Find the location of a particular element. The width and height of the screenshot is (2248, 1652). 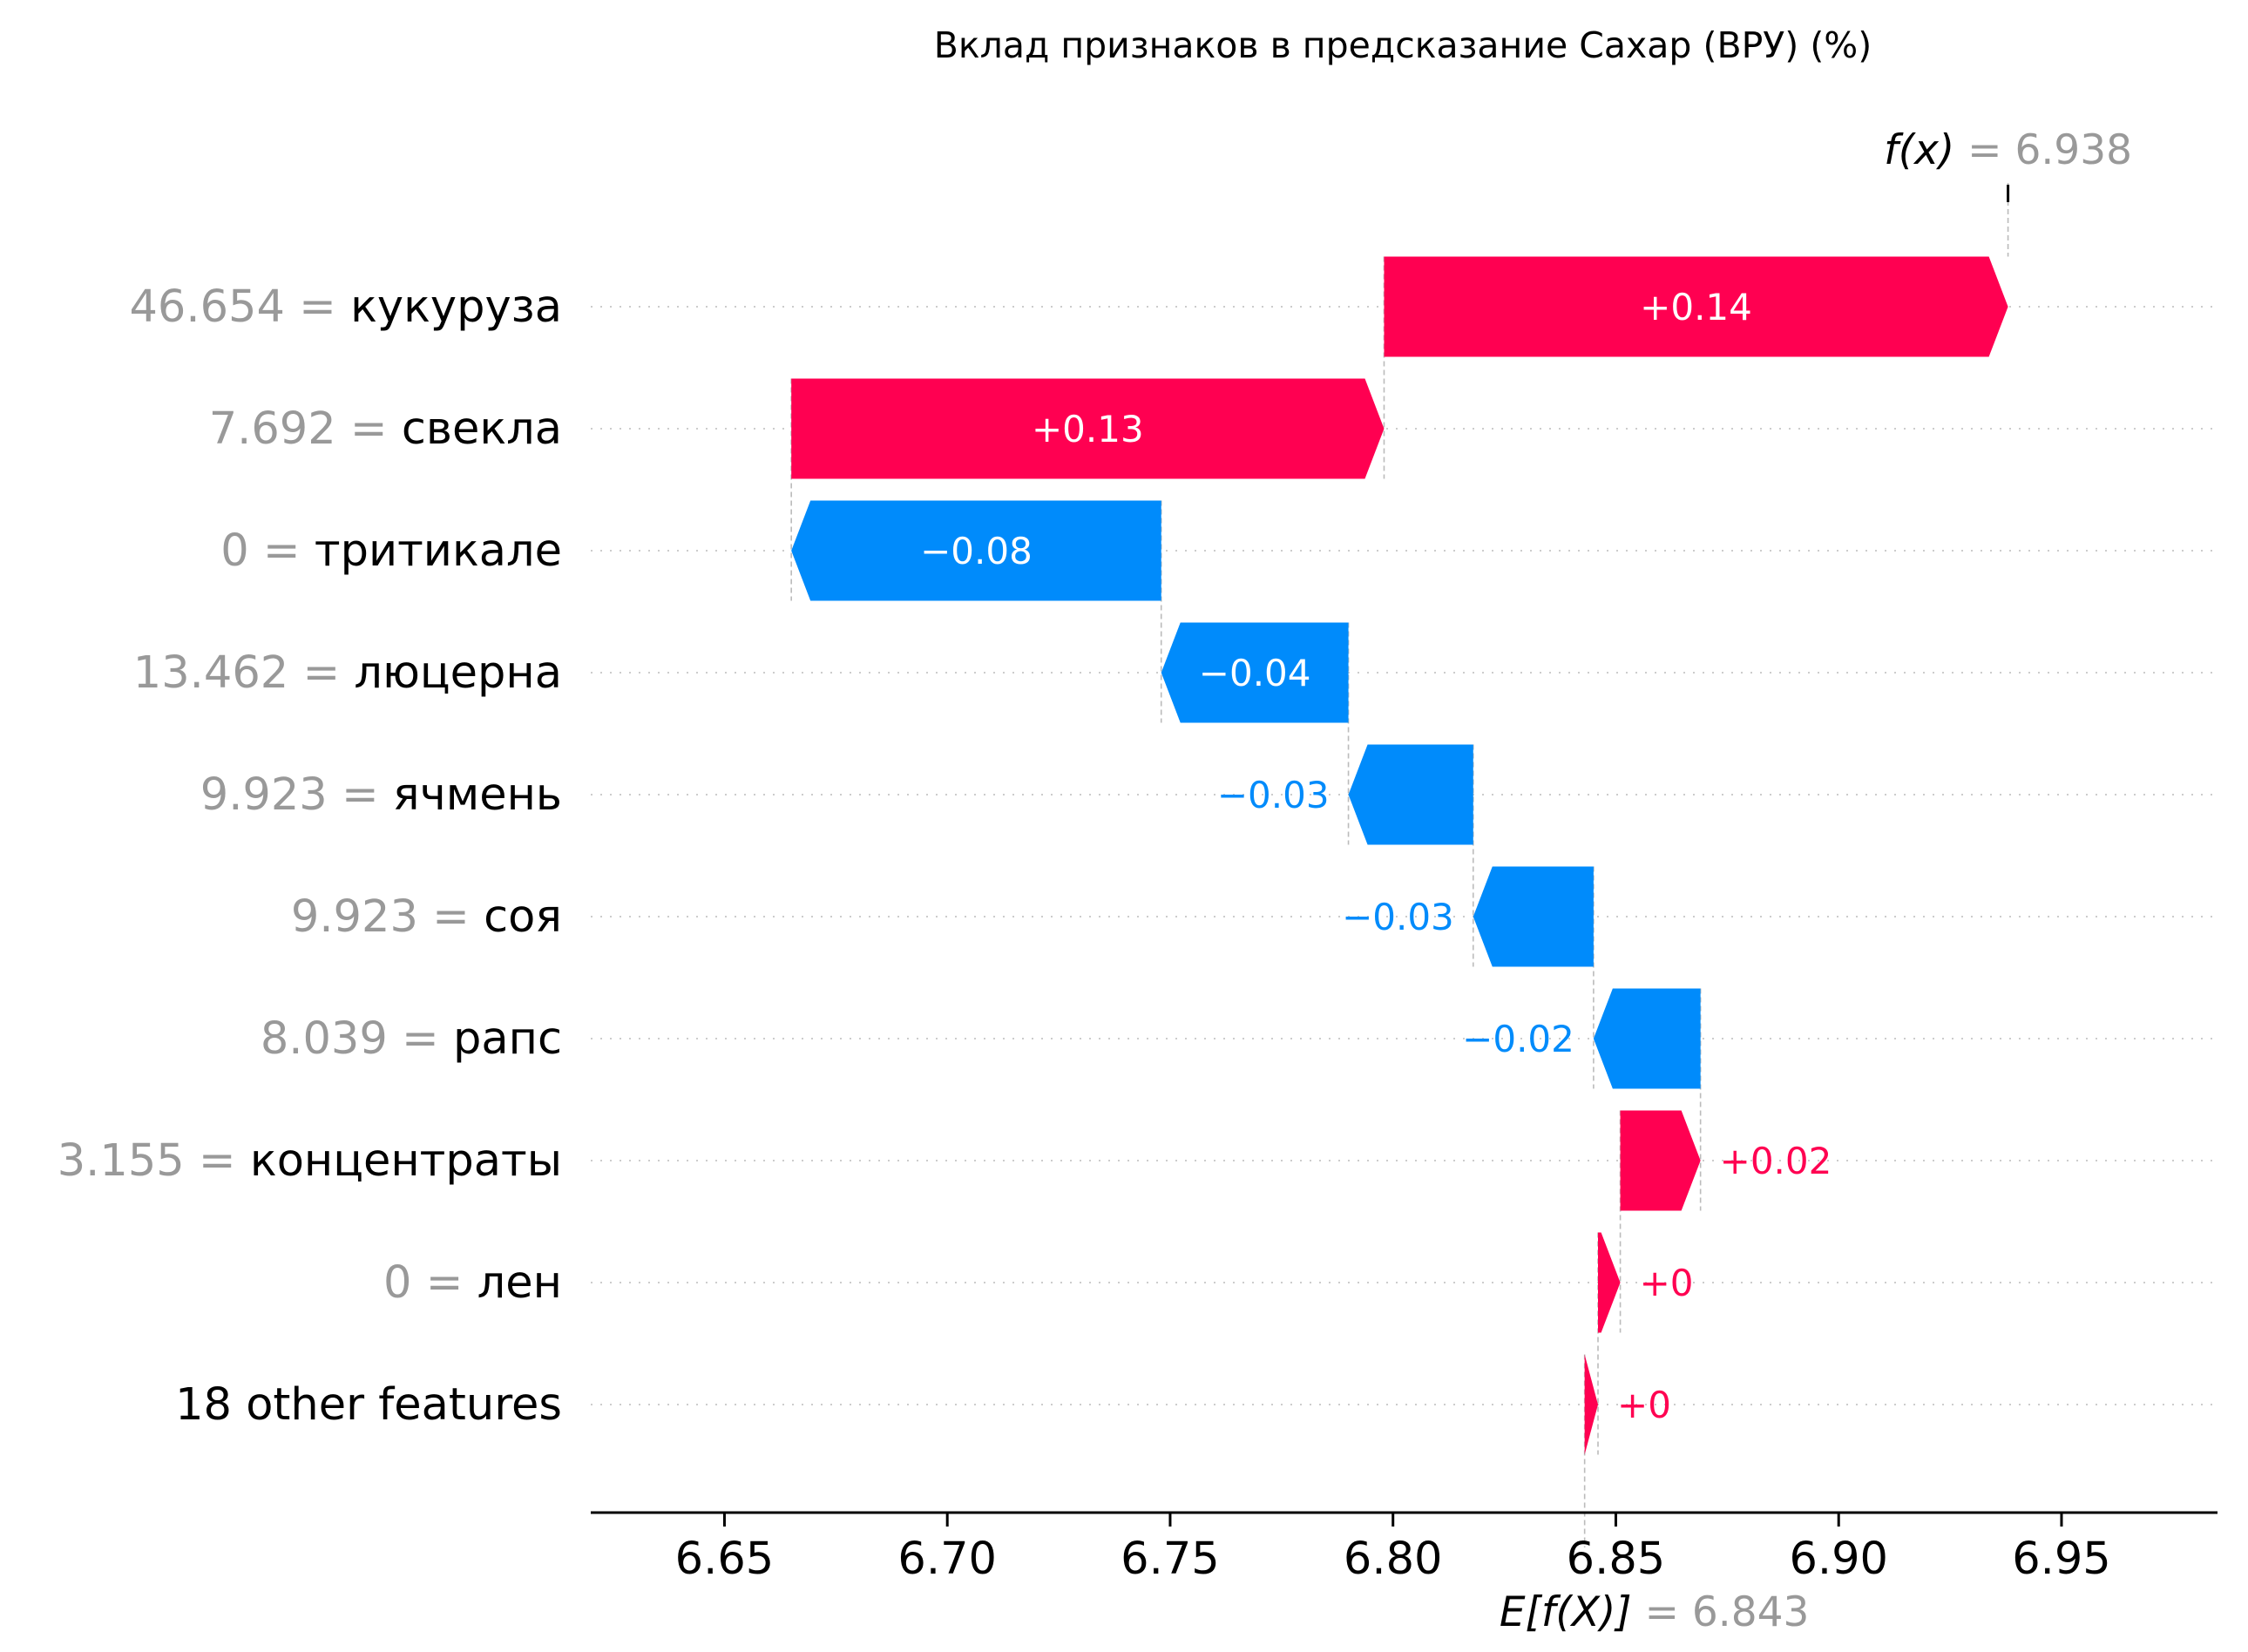

feature-name: концентраты is located at coordinates (406, 1161).